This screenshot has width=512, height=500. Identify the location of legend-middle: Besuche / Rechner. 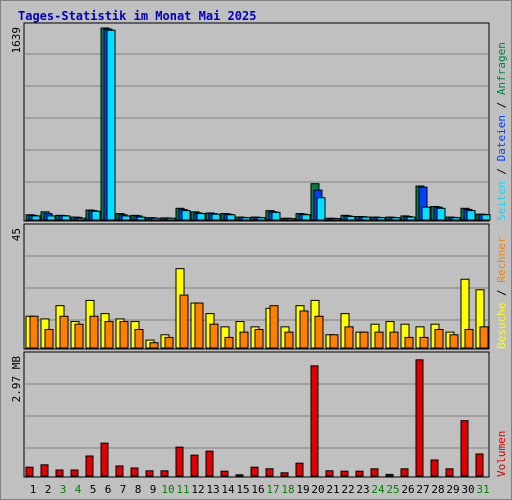
(501, 292).